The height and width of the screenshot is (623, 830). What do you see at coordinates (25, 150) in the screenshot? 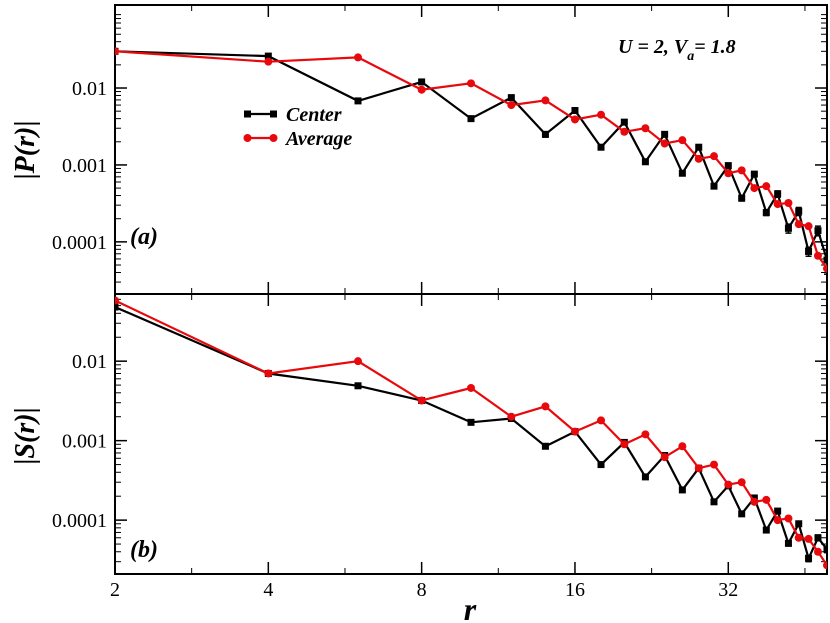
I see `y-axis-title-a: |P(r)|` at bounding box center [25, 150].